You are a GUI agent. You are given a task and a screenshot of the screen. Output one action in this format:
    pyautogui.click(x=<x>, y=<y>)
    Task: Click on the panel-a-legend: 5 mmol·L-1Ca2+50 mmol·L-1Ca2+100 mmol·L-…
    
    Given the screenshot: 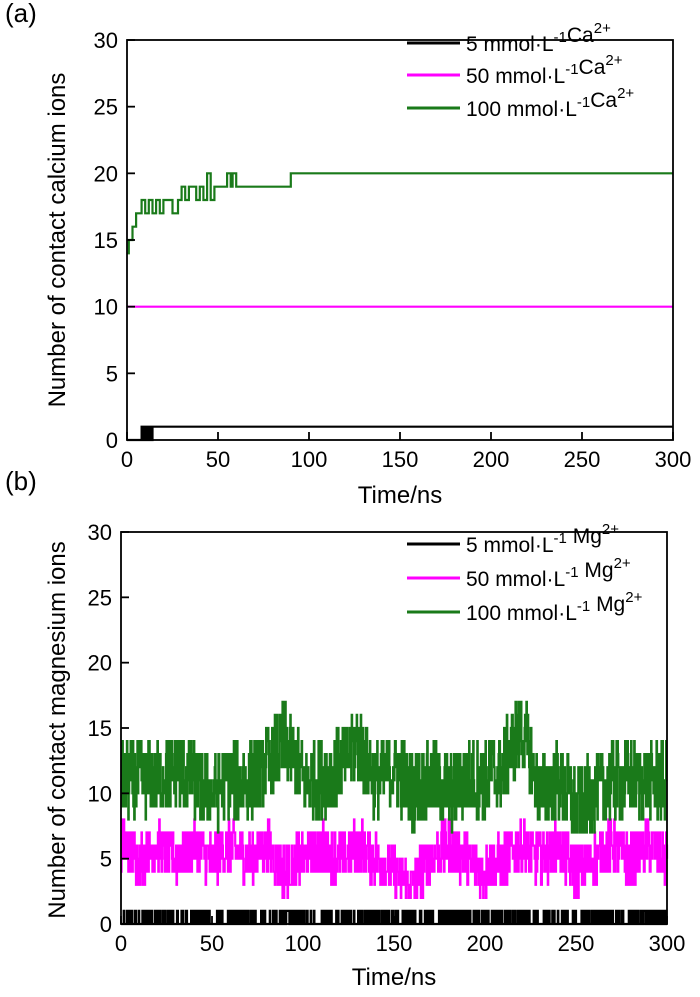 What is the action you would take?
    pyautogui.click(x=520, y=70)
    